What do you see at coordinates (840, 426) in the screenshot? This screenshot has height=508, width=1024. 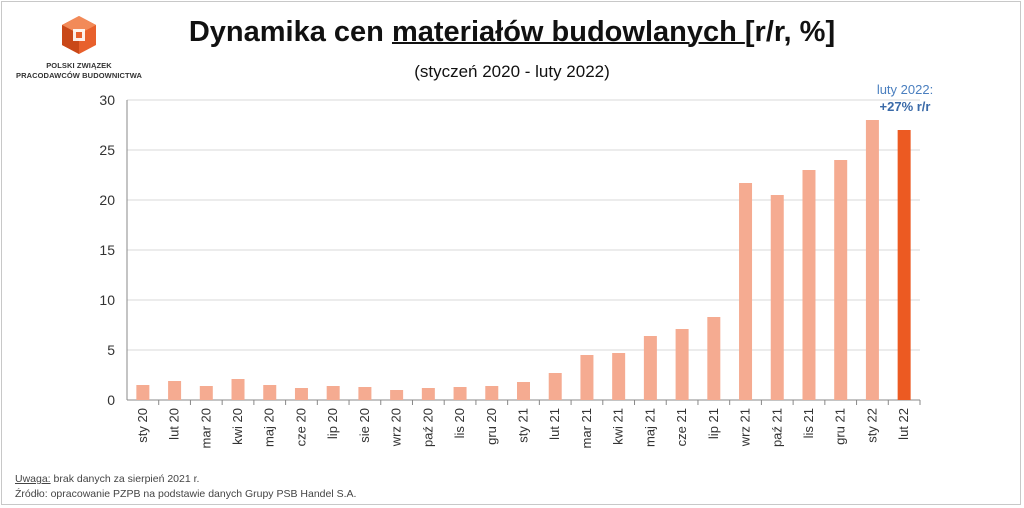 I see `x-tick-label: gru 21` at bounding box center [840, 426].